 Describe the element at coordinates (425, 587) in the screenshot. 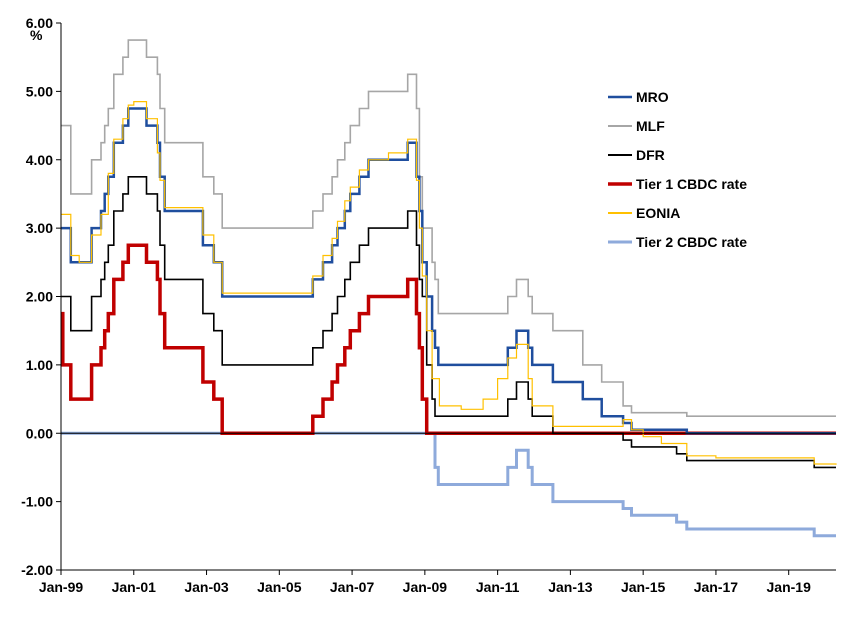

I see `x-tick-label: Jan-09` at that location.